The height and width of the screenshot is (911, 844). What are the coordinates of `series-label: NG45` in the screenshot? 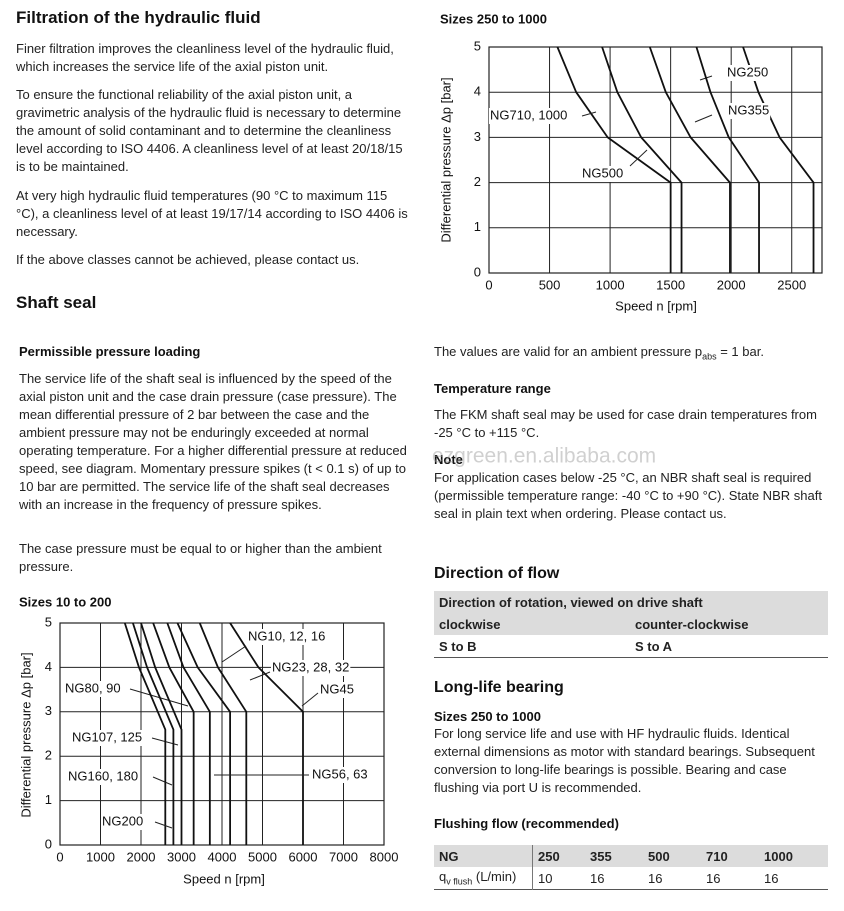 It's located at (337, 688).